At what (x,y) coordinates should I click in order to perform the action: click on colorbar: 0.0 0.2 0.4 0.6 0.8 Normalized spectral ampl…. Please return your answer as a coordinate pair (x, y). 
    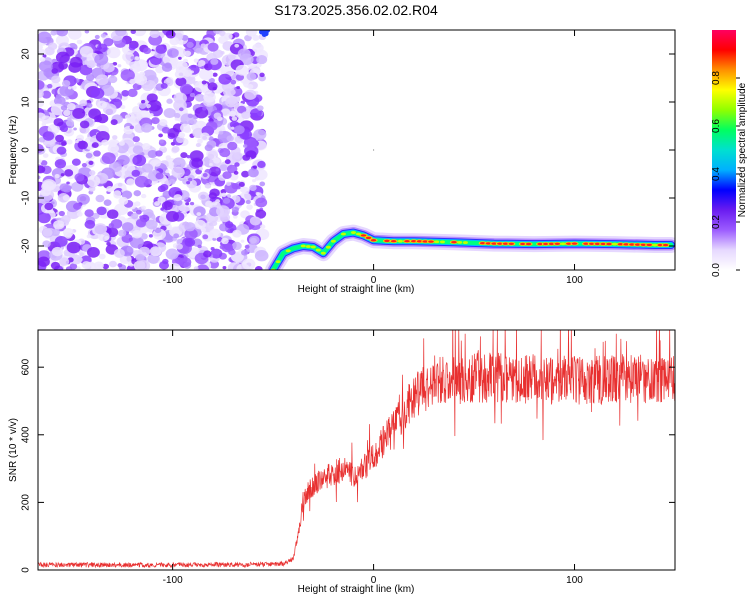
    Looking at the image, I should click on (729, 153).